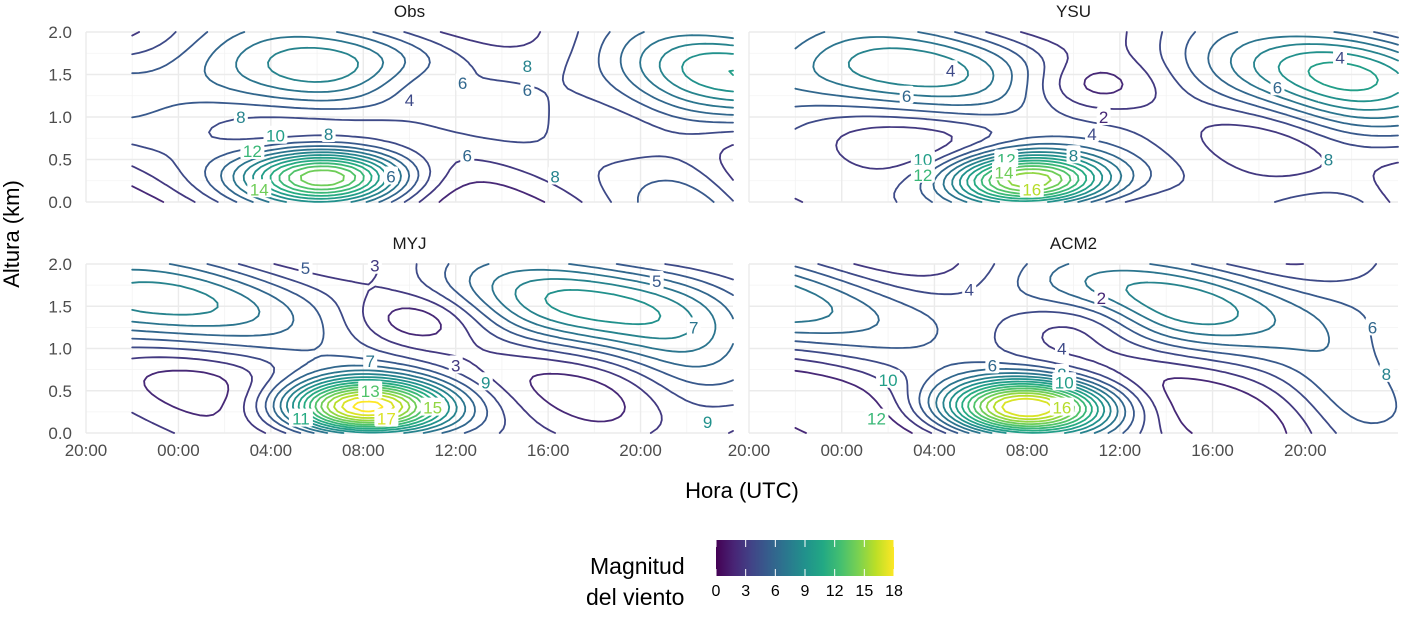  I want to click on legend-tick-label: 15, so click(864, 591).